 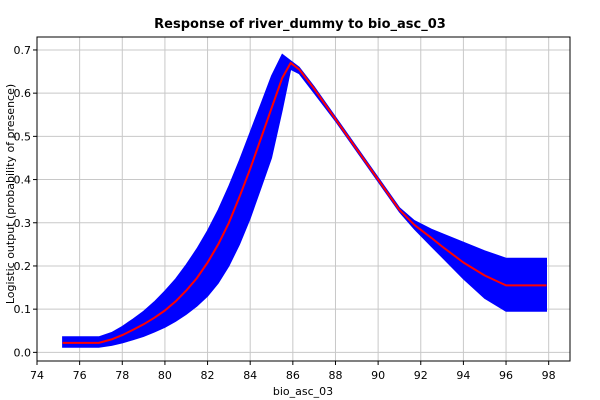 I want to click on y-tick-label: 0.5, so click(x=23, y=136).